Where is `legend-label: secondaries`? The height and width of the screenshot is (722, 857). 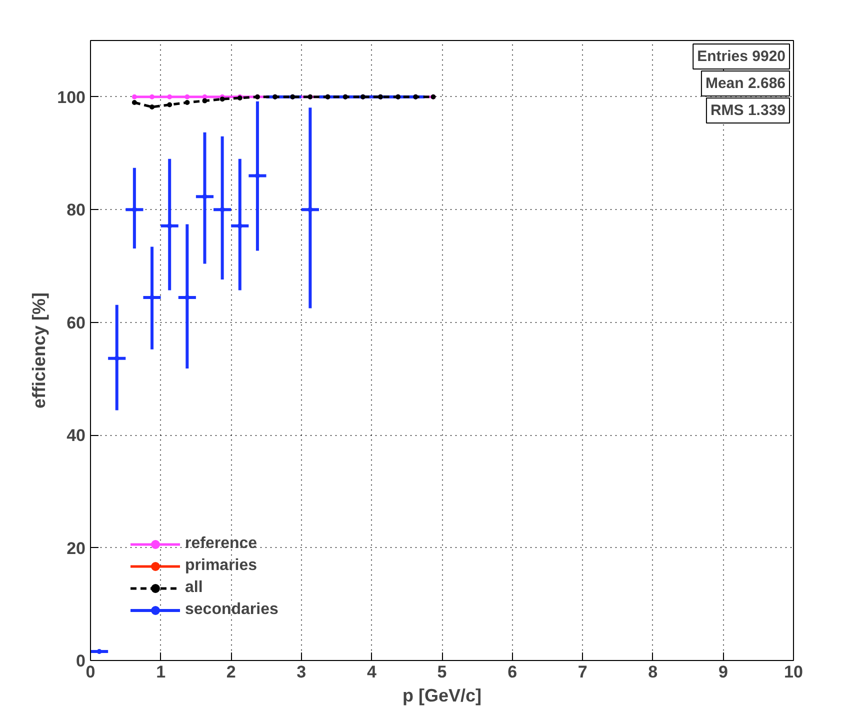 legend-label: secondaries is located at coordinates (231, 610).